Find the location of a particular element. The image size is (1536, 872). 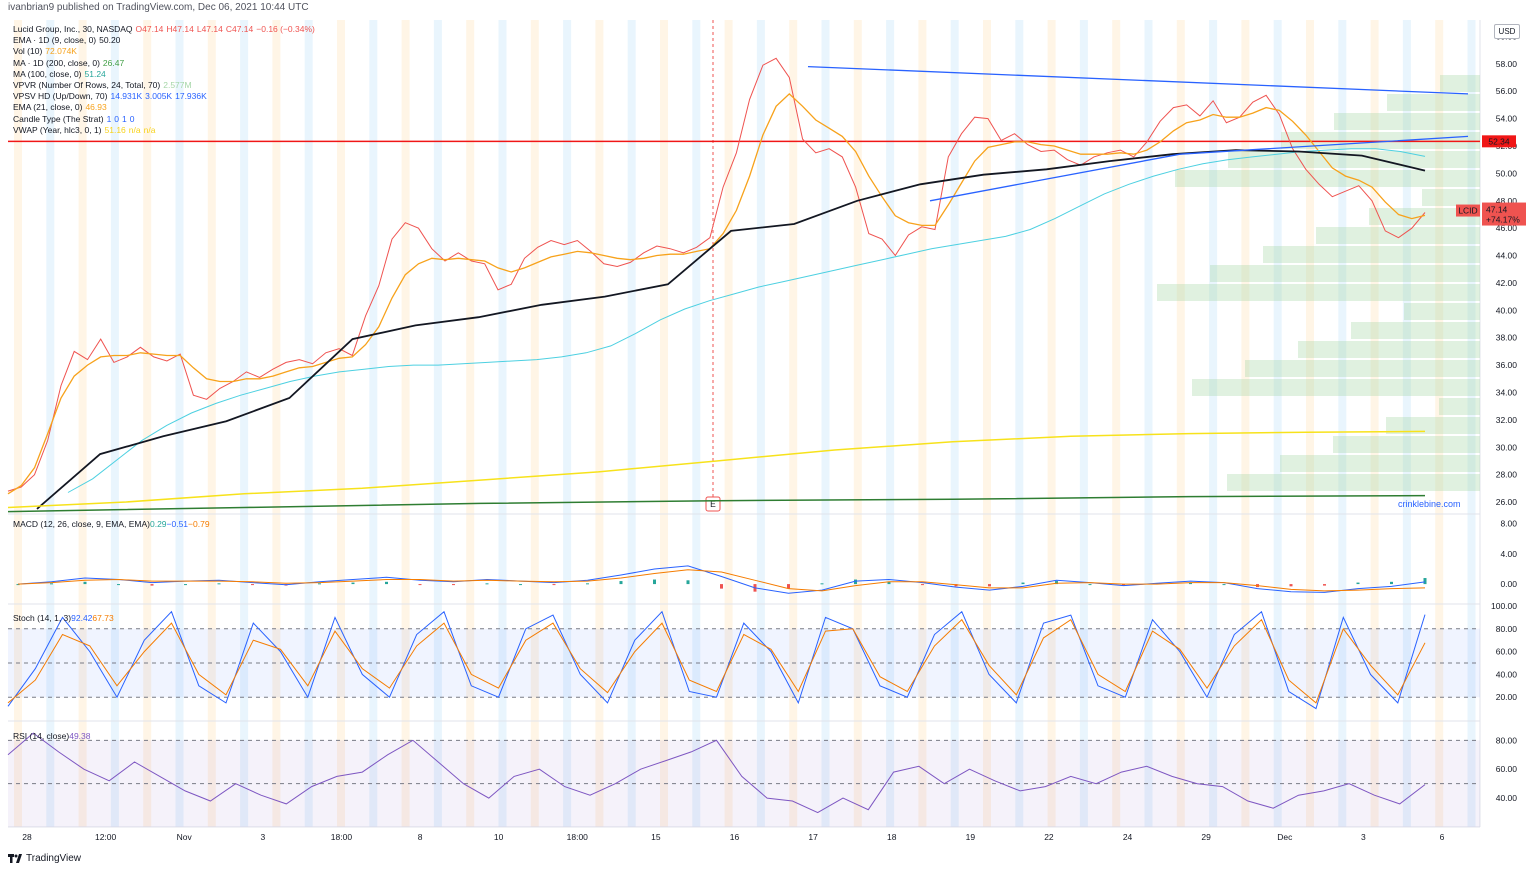

price-axis-tick: 38.00 is located at coordinates (1507, 338).